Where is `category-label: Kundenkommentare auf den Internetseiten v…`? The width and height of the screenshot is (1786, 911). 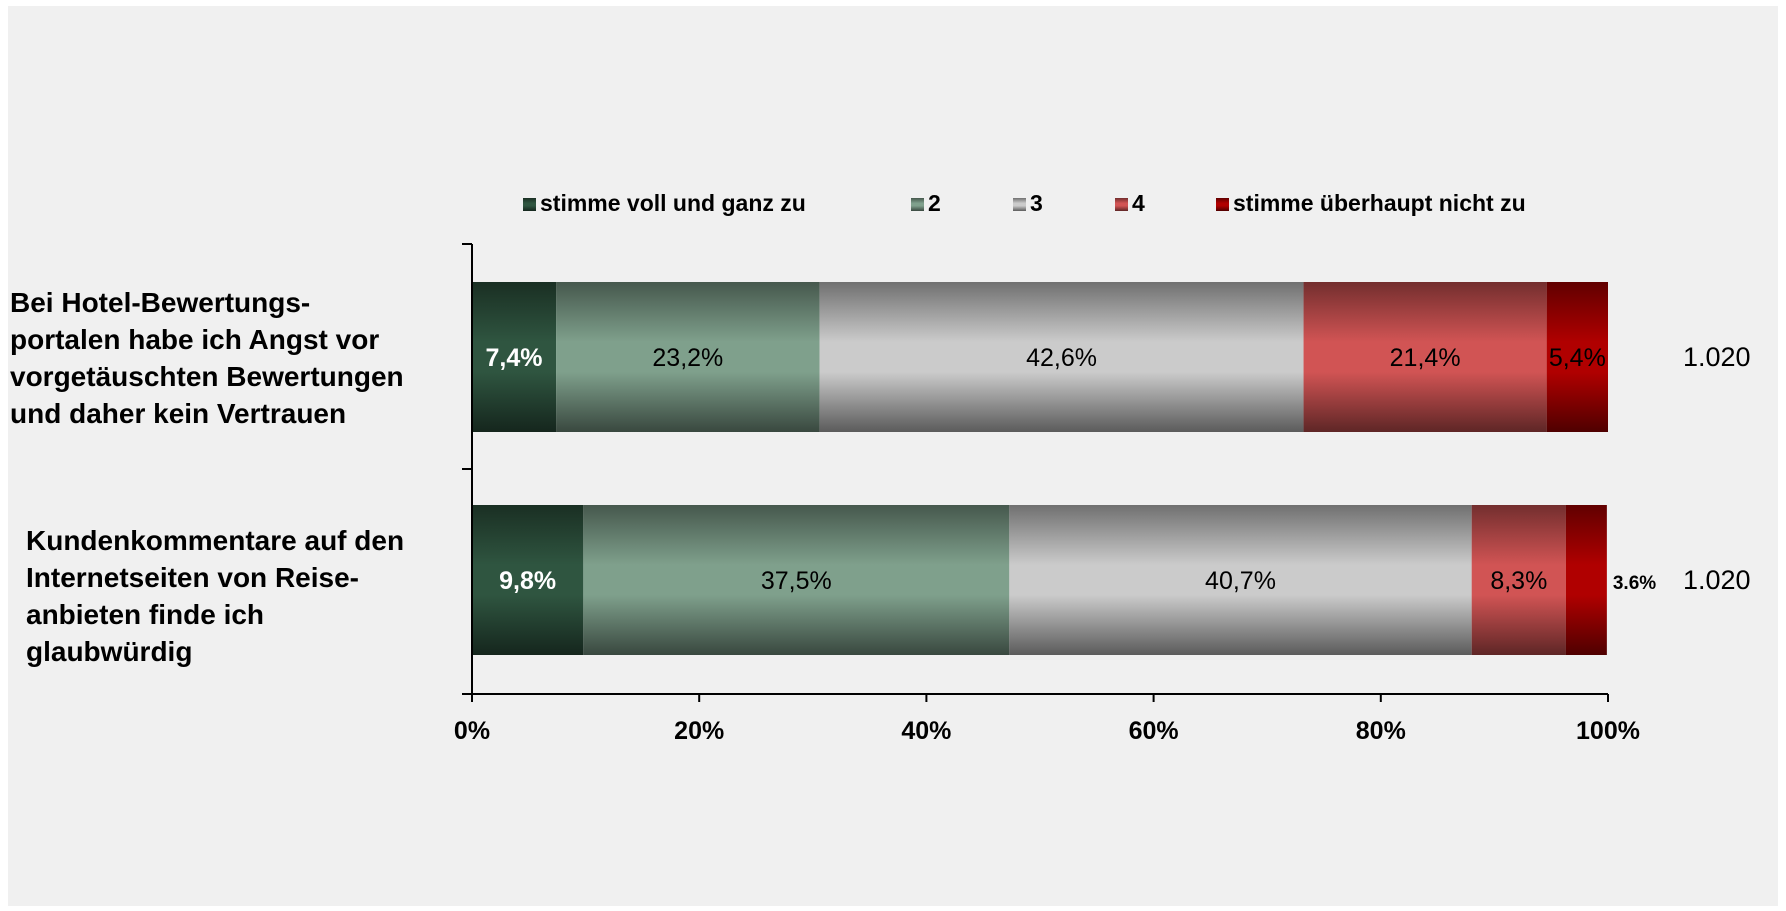 category-label: Kundenkommentare auf den Internetseiten v… is located at coordinates (215, 596).